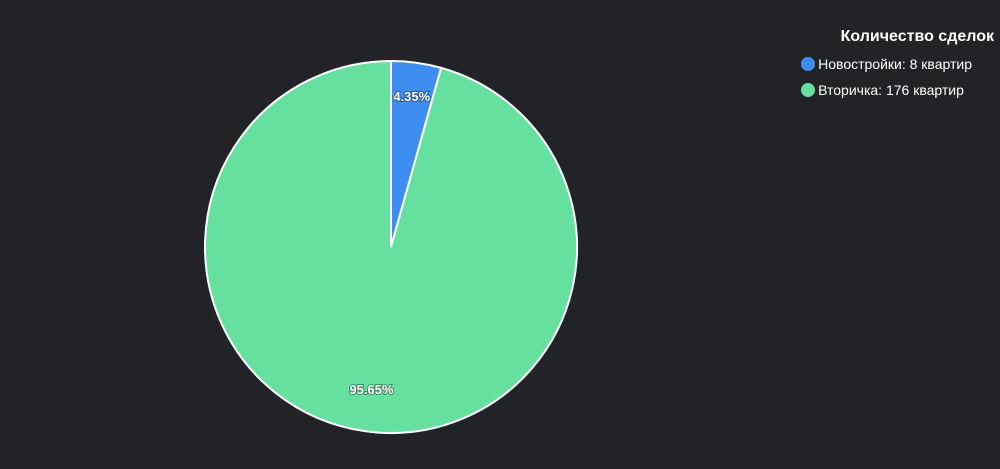 This screenshot has width=1000, height=469. I want to click on legend-label: Новостройки: 8 квартир, so click(895, 64).